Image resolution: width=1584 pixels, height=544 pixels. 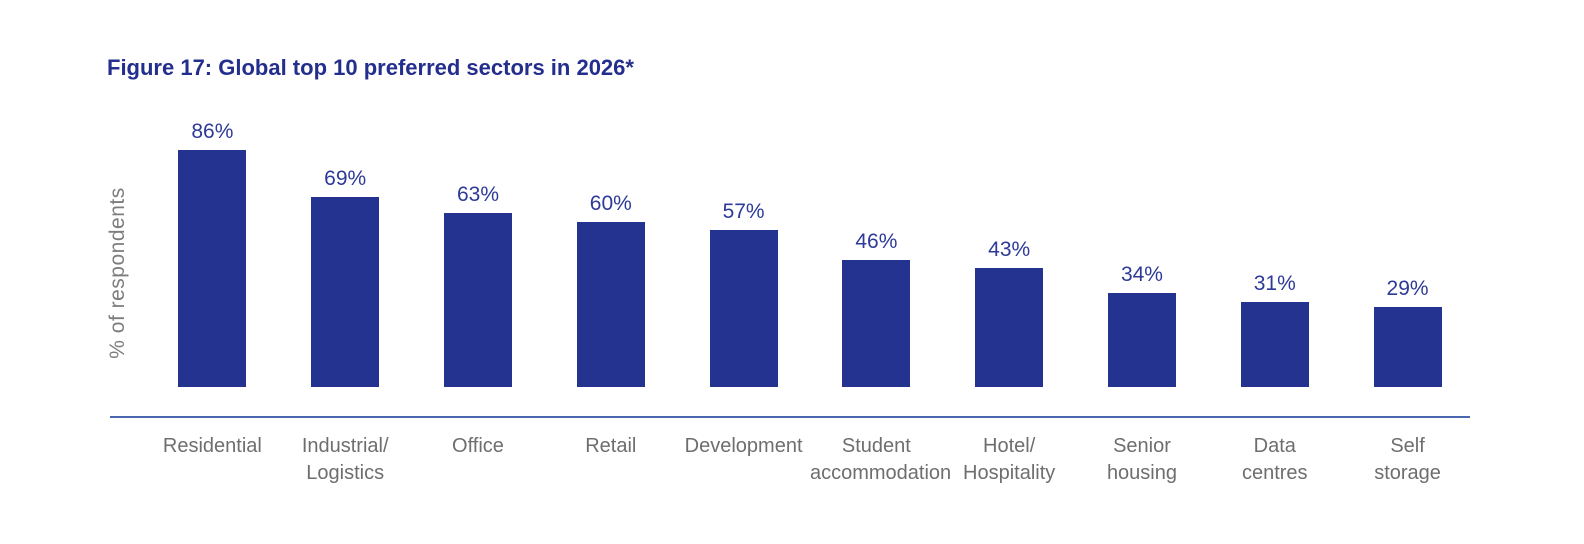 I want to click on bar-column: 63%, so click(x=478, y=241).